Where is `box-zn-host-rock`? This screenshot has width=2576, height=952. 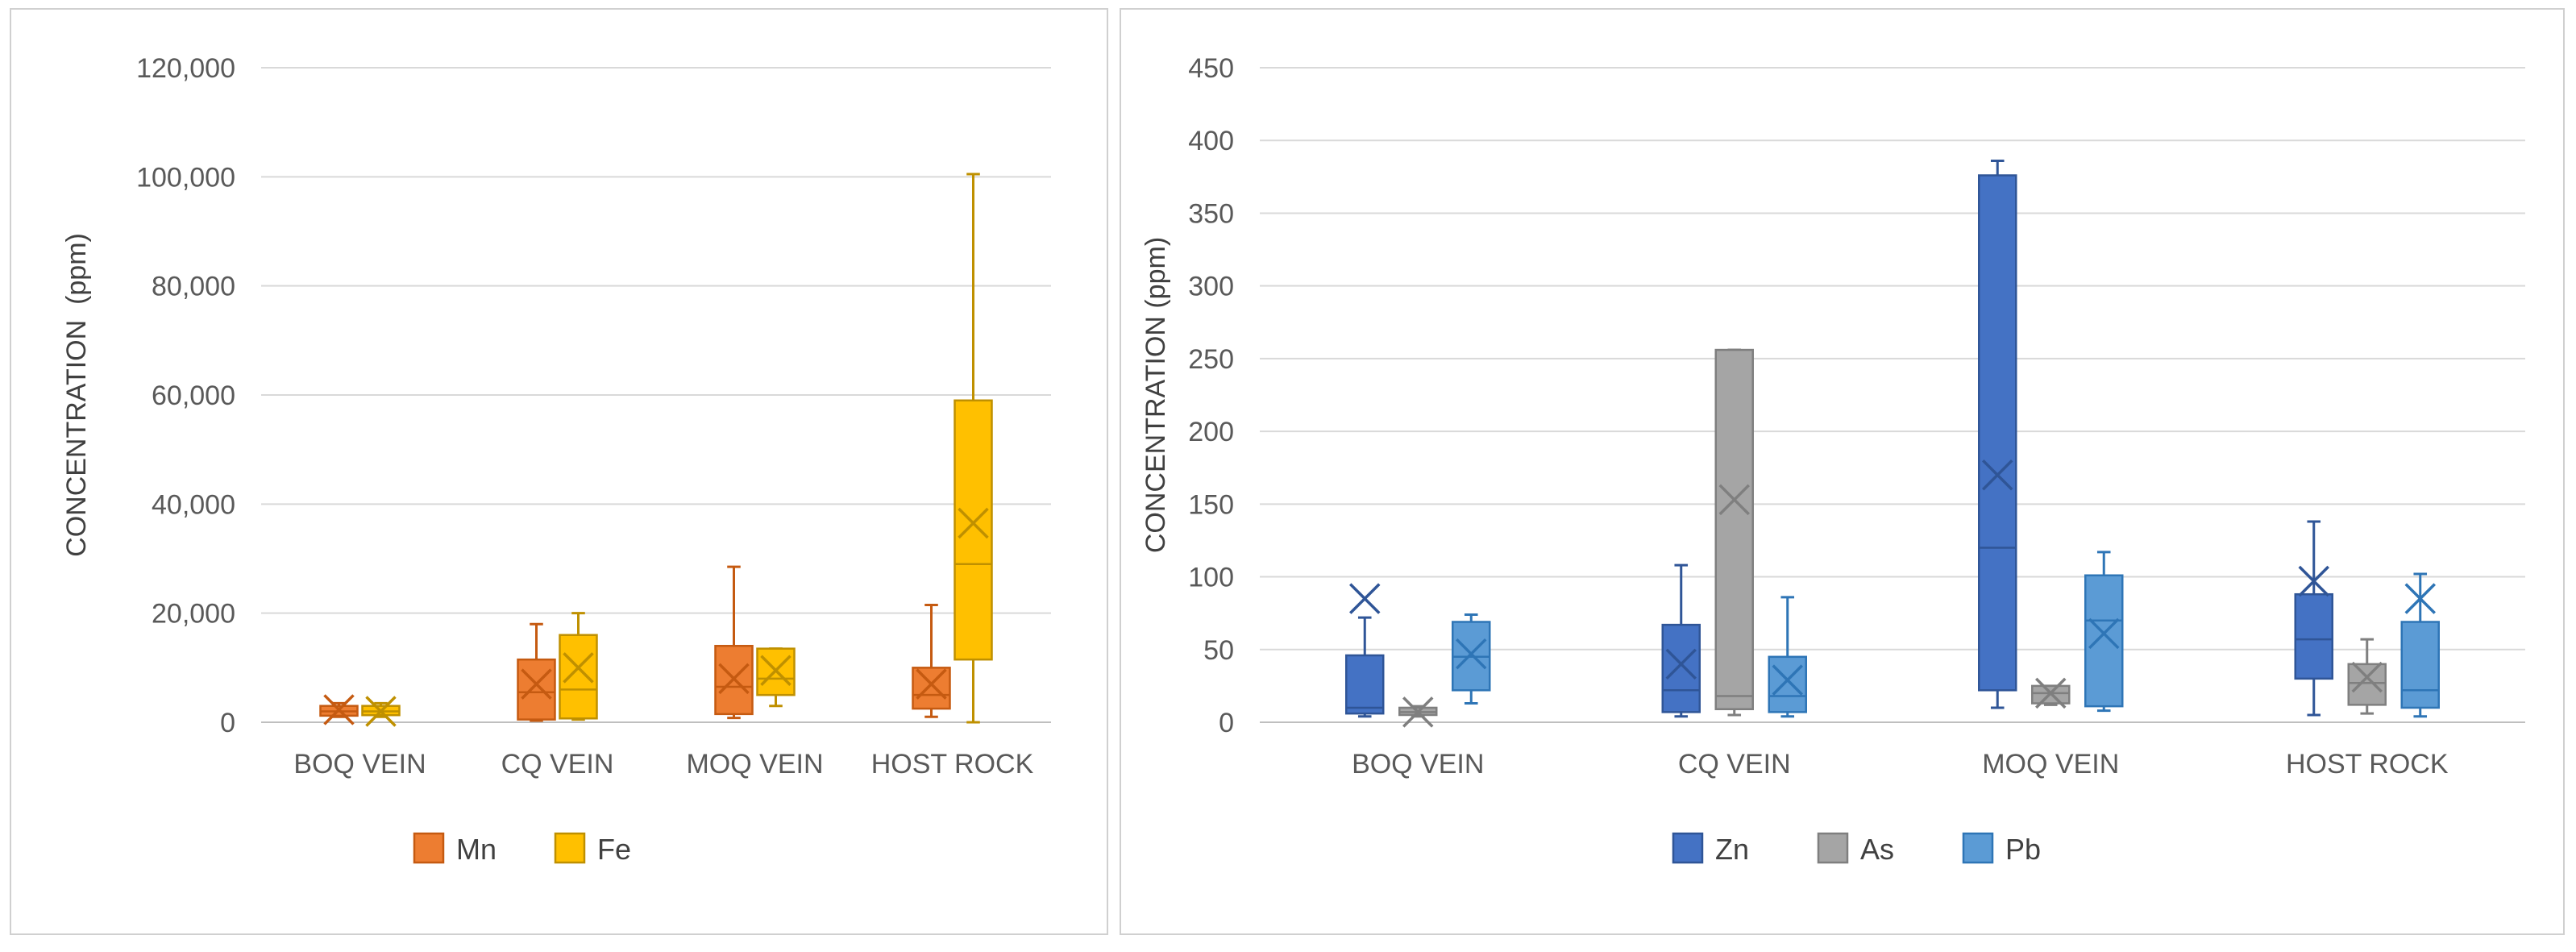 box-zn-host-rock is located at coordinates (2313, 618).